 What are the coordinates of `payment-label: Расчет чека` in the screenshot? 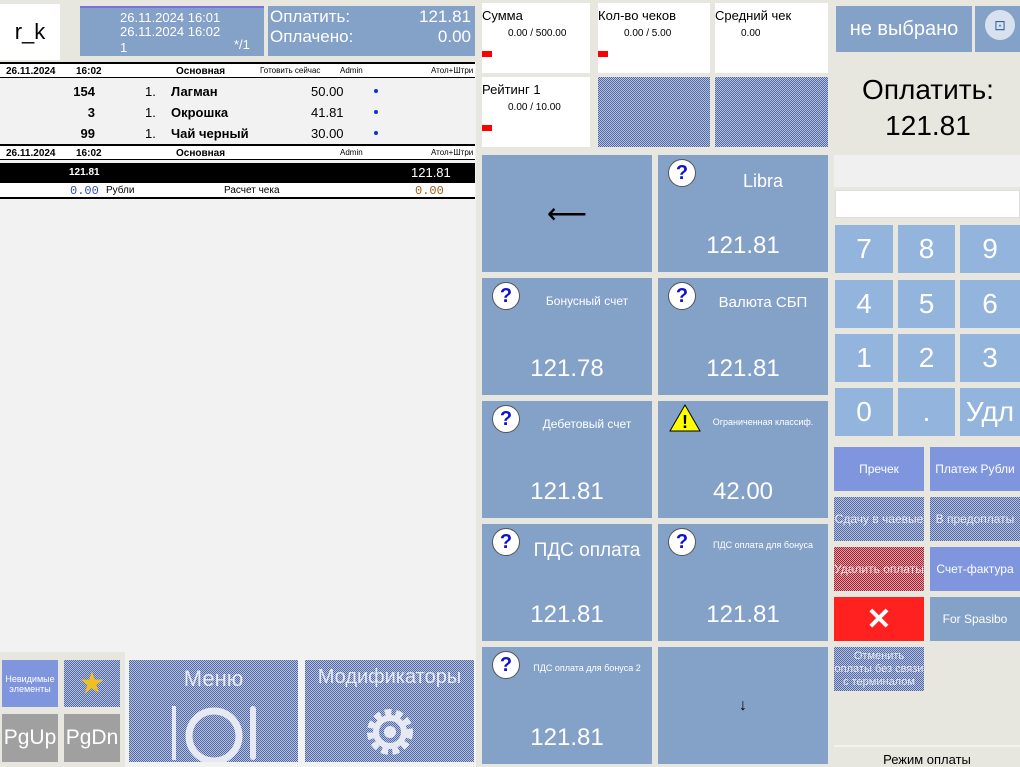 It's located at (252, 190).